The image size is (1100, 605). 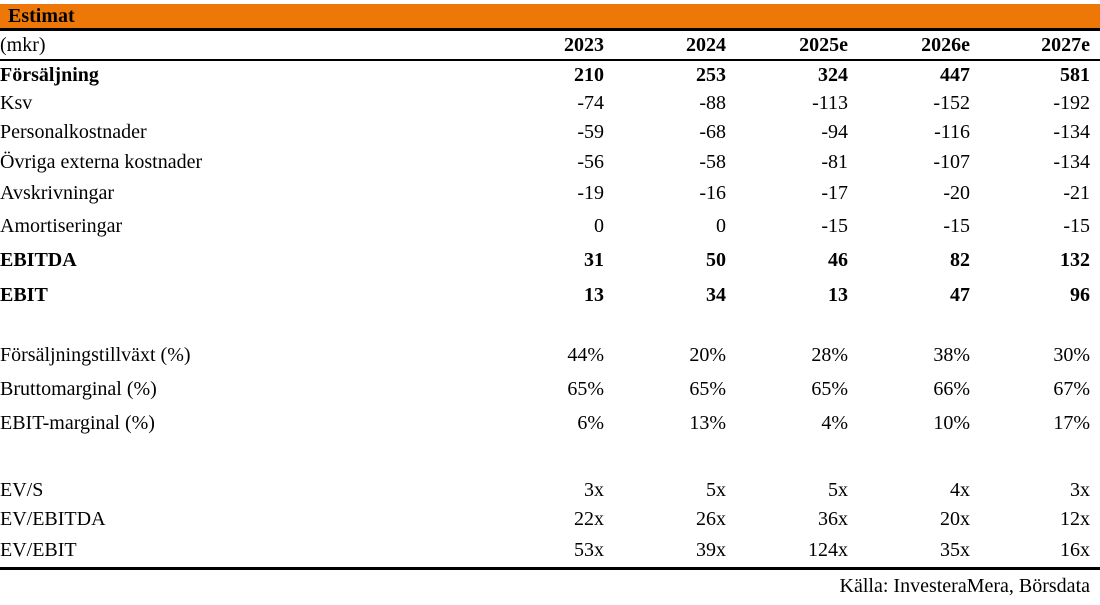 What do you see at coordinates (550, 193) in the screenshot?
I see `table-row-avskrivningar: Avskrivningar -19 -16 -17 -20 -21` at bounding box center [550, 193].